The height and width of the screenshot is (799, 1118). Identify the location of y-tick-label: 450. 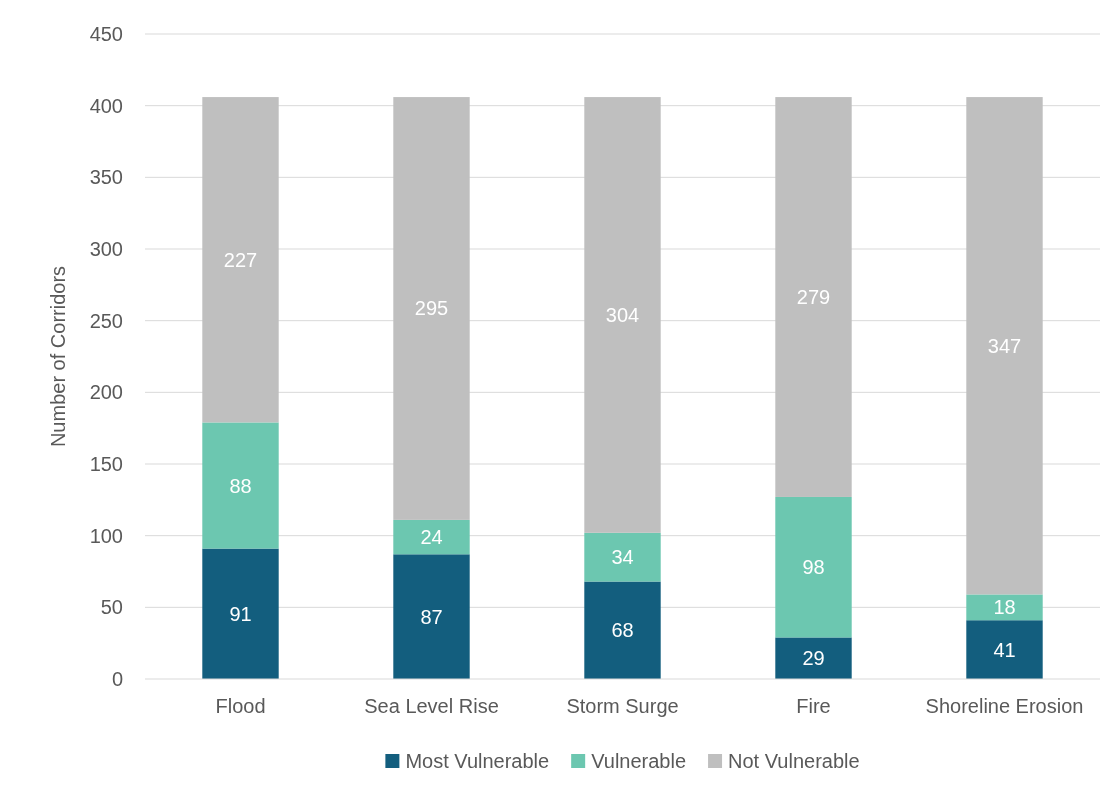
(106, 33).